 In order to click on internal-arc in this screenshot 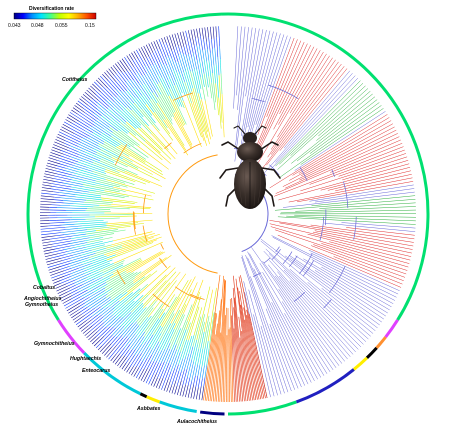, I will do `click(267, 260)`.